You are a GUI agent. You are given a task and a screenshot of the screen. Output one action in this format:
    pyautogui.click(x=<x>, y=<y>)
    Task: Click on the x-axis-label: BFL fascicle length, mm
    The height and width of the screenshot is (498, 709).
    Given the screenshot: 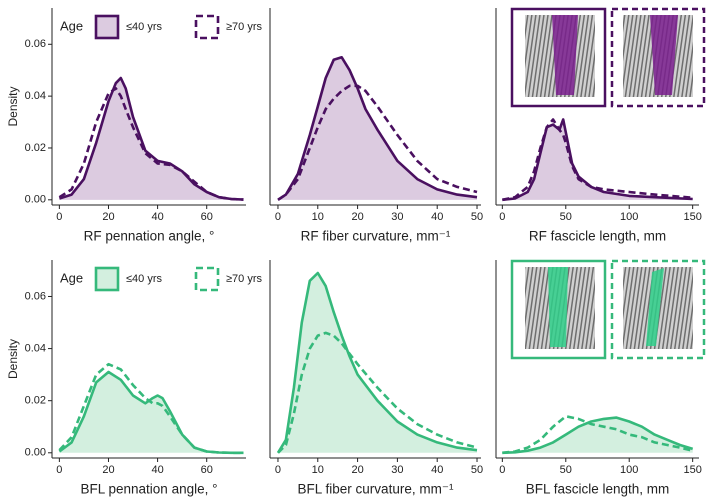 What is the action you would take?
    pyautogui.click(x=598, y=489)
    